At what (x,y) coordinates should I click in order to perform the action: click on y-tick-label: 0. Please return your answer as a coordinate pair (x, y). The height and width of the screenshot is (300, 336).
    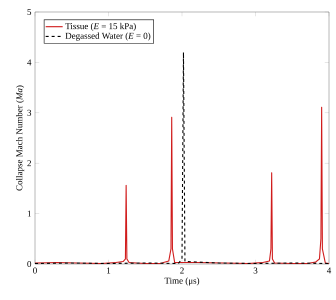
    Looking at the image, I should click on (29, 264).